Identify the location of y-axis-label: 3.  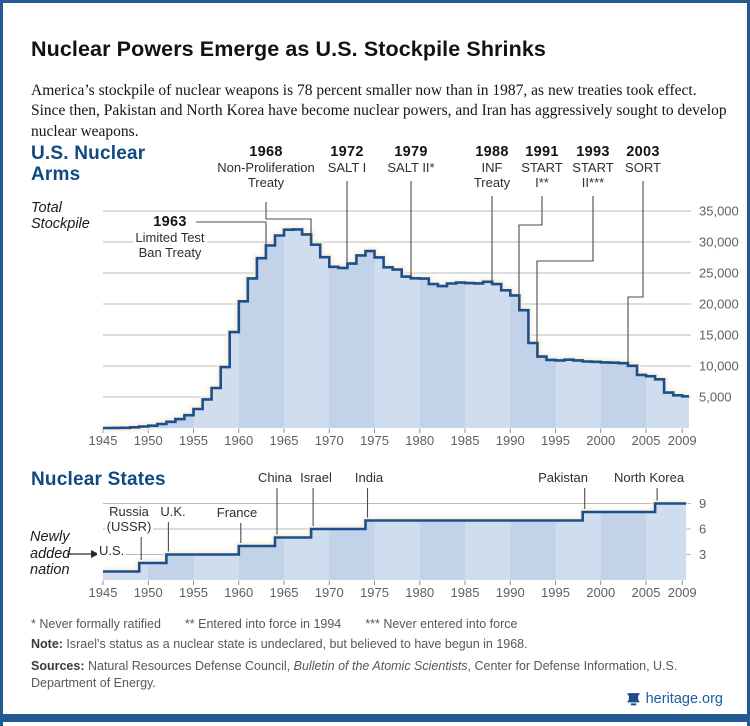
(702, 554).